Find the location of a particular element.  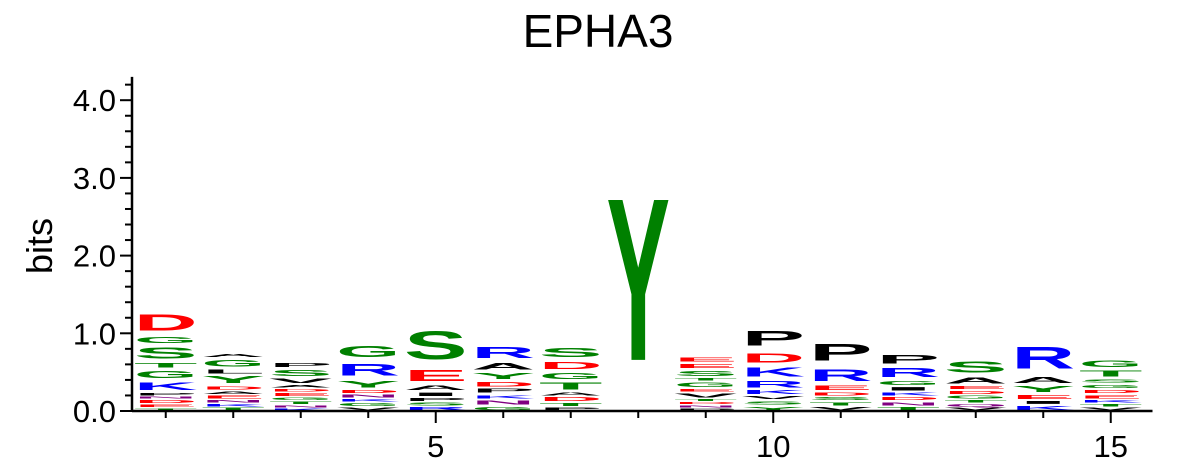

x-tick-label: 5 is located at coordinates (435, 446).